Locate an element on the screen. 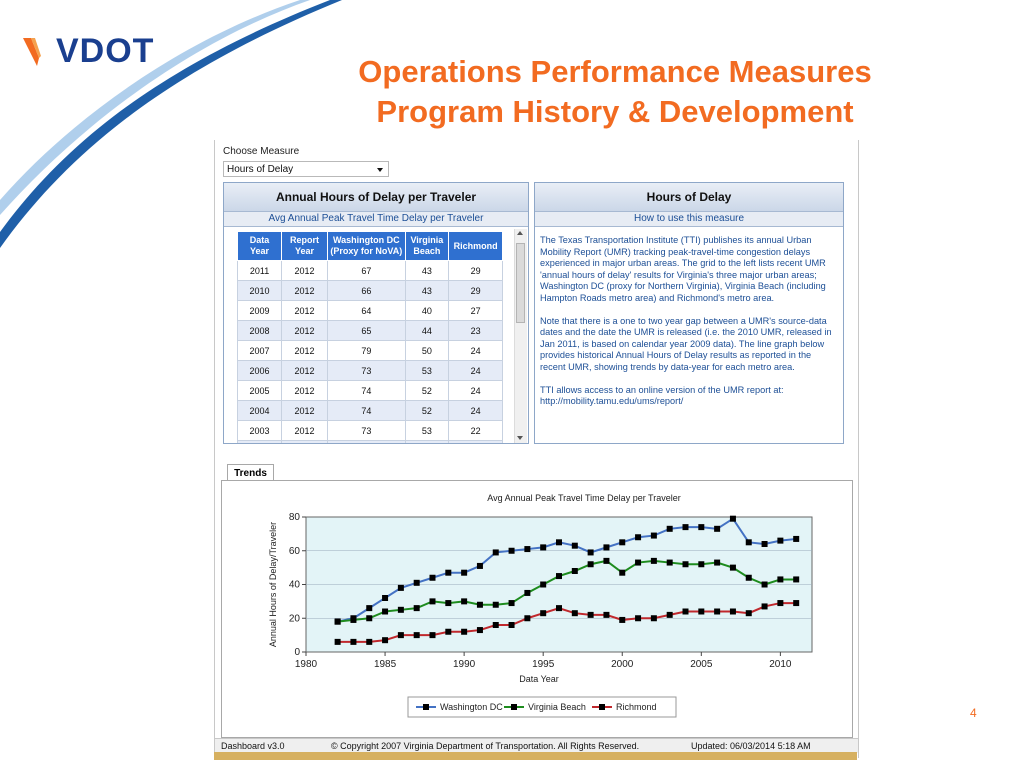 This screenshot has height=768, width=1024. cell-data-year: 2006 is located at coordinates (259, 370).